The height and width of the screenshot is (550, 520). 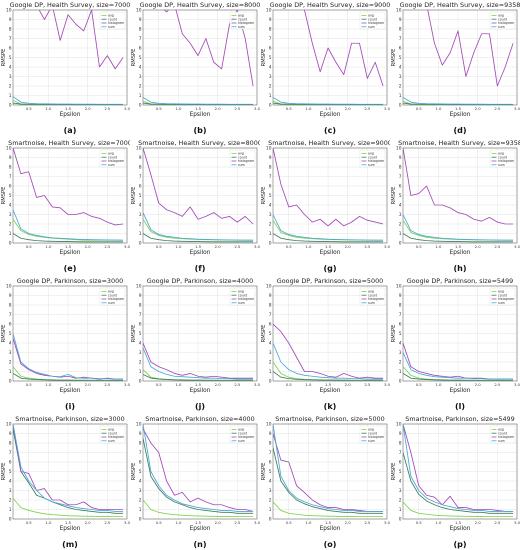 I want to click on panel-letter: (c), so click(x=330, y=130).